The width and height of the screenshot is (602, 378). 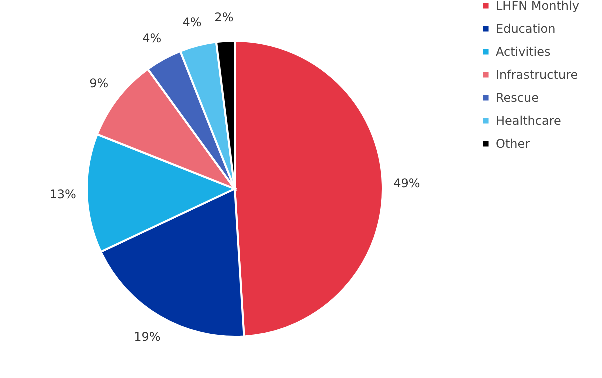 What do you see at coordinates (538, 6) in the screenshot?
I see `legend-label: LHFN Monthly` at bounding box center [538, 6].